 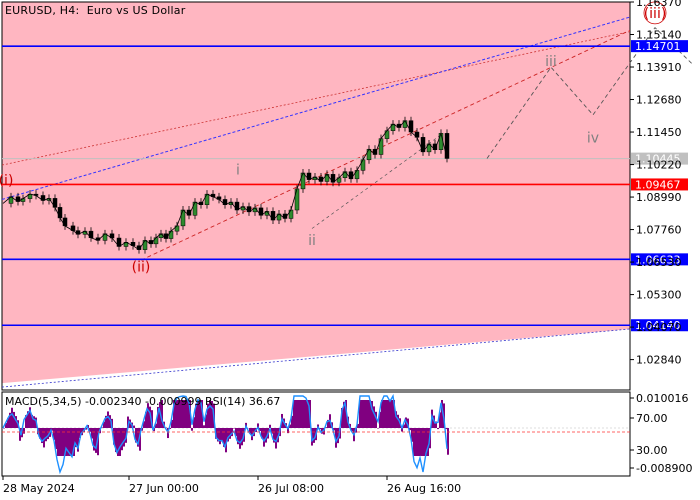 I want to click on wave-label-0: (i), so click(x=6, y=181).